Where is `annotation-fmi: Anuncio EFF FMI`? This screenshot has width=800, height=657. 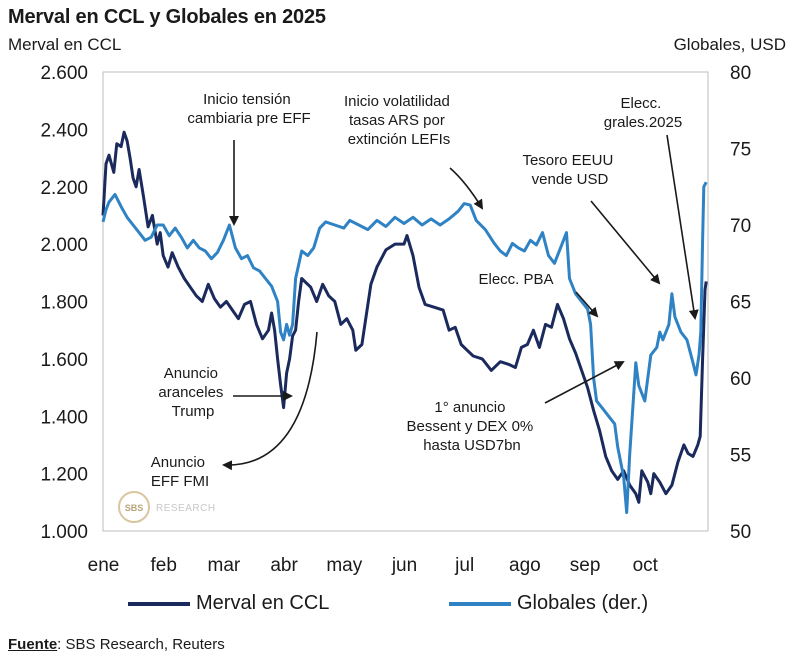 annotation-fmi: Anuncio EFF FMI is located at coordinates (180, 472).